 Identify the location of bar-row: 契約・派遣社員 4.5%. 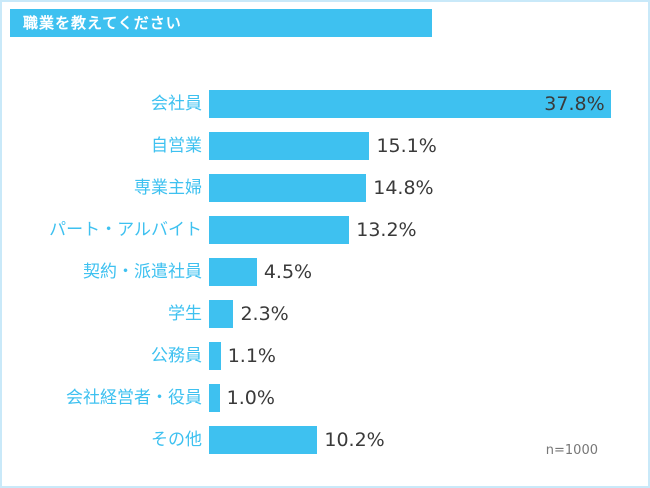
(323, 272).